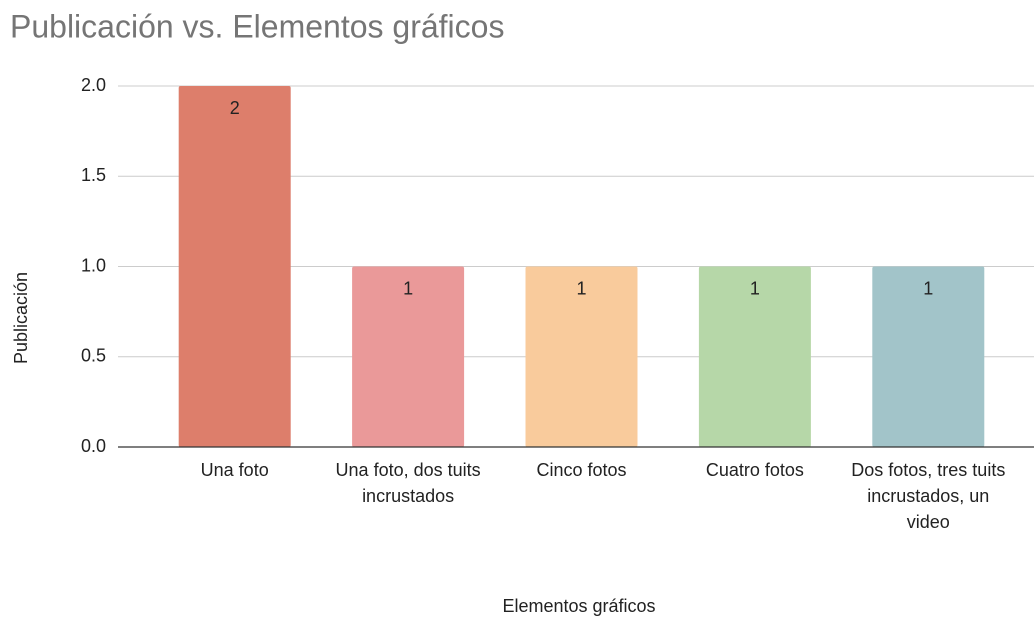 Image resolution: width=1034 pixels, height=617 pixels. Describe the element at coordinates (93, 356) in the screenshot. I see `y-tick-label: 0.5` at that location.